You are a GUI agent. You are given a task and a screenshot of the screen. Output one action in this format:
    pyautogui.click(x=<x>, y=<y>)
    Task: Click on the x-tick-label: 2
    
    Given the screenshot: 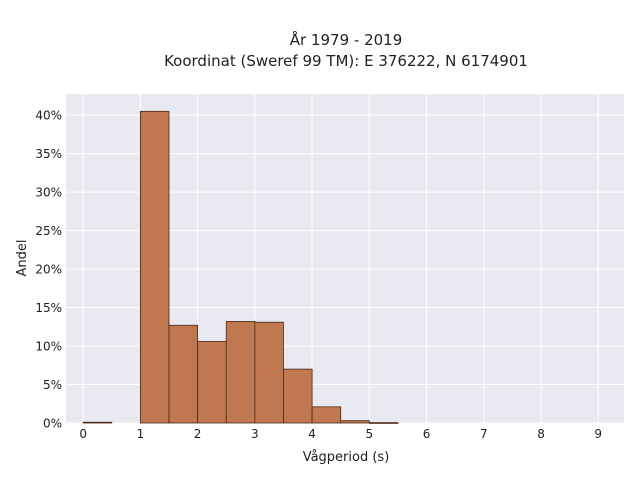 What is the action you would take?
    pyautogui.click(x=198, y=434)
    